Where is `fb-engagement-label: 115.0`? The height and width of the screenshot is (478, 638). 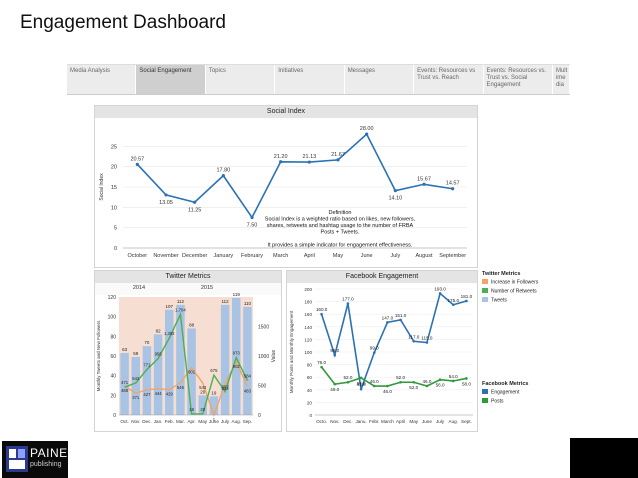 fb-engagement-label: 115.0 is located at coordinates (427, 338).